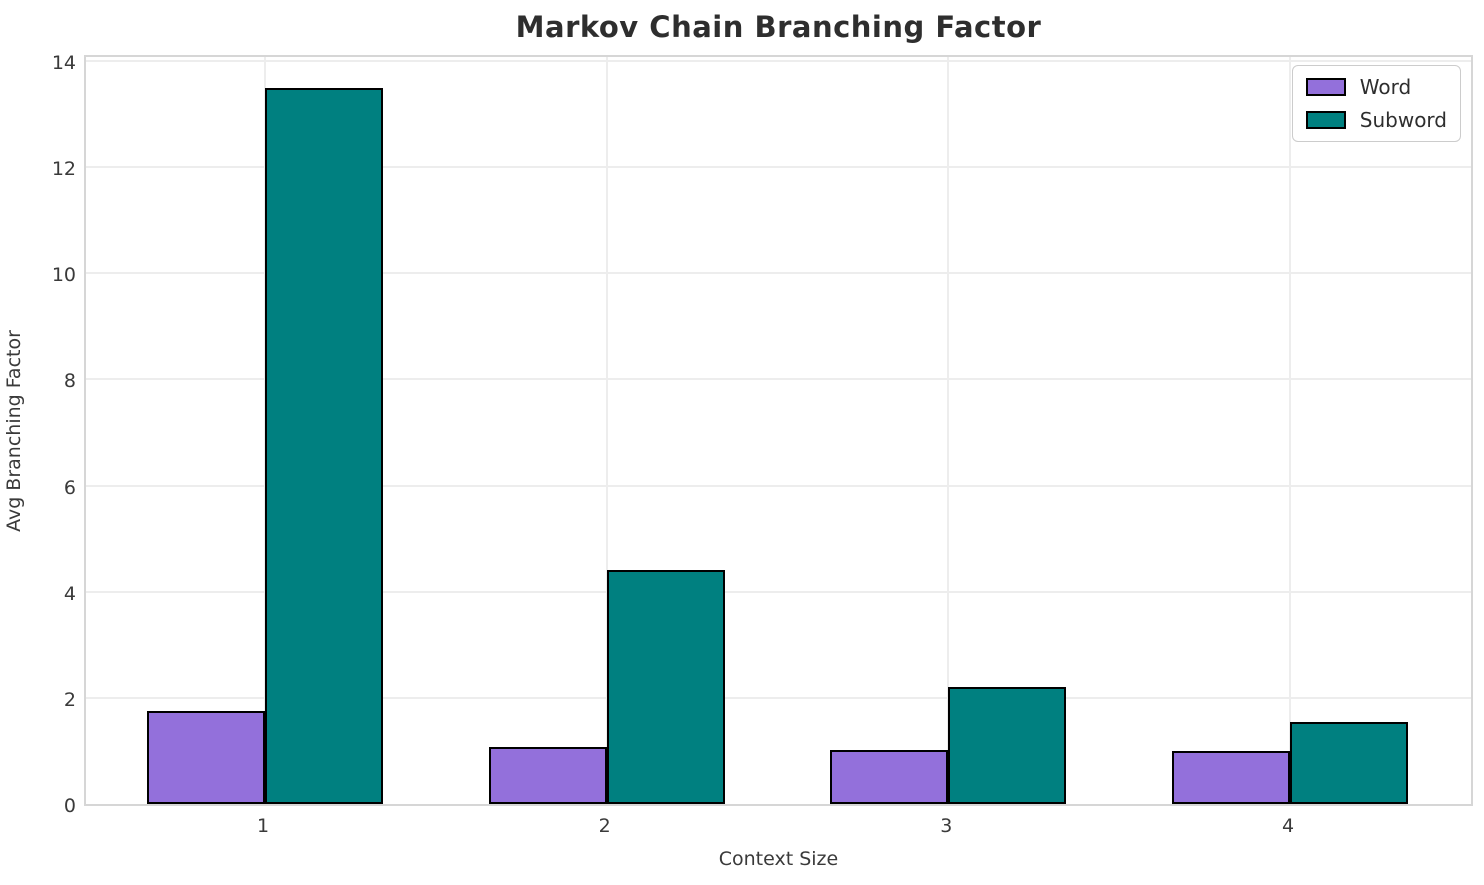  Describe the element at coordinates (69, 381) in the screenshot. I see `y-tick-label-8: 8` at that location.